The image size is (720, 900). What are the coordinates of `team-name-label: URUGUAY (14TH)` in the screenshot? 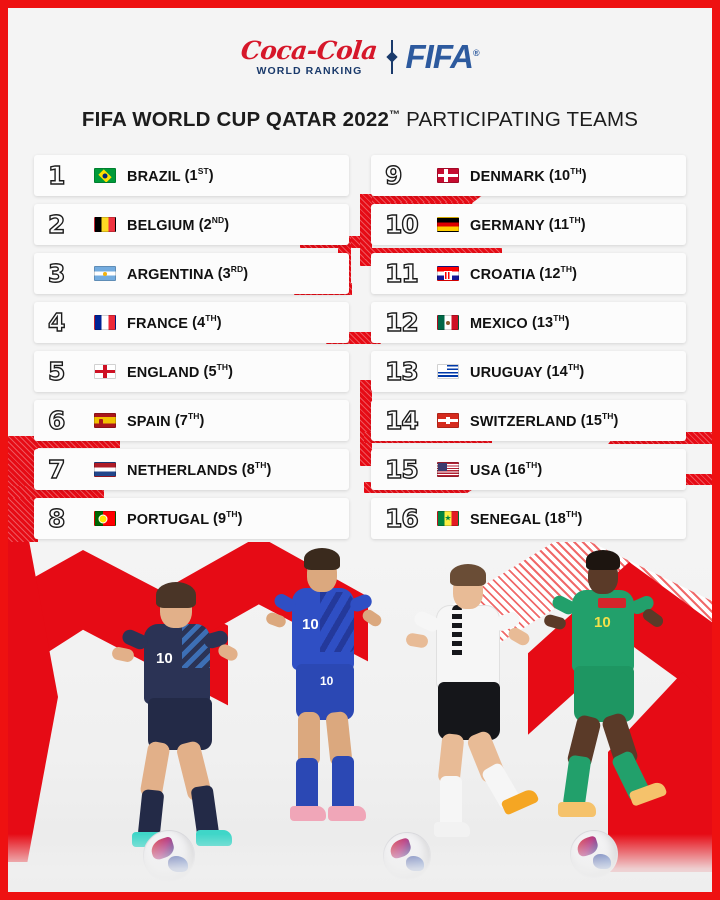 It's located at (527, 372).